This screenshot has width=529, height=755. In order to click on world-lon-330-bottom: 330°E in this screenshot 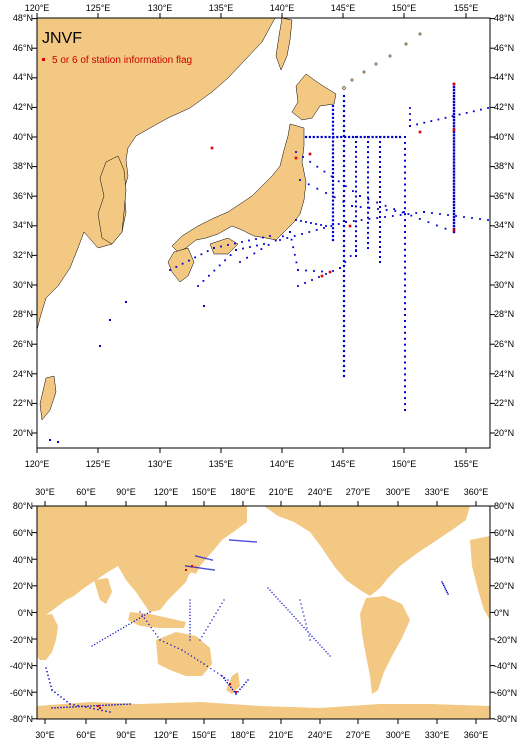, I will do `click(437, 735)`.